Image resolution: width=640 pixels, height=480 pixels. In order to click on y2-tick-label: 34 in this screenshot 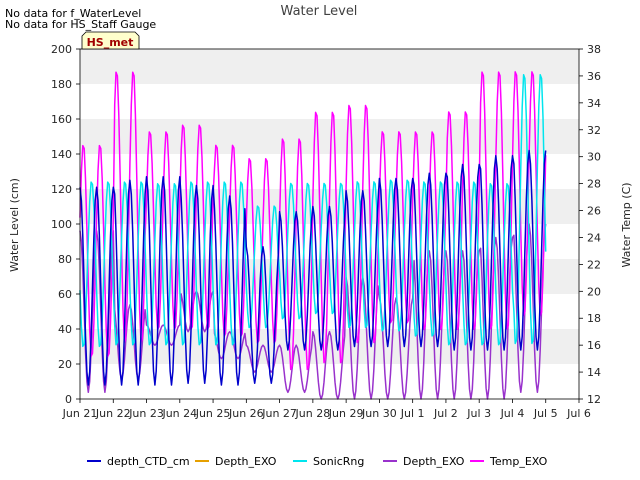, I will do `click(594, 103)`.